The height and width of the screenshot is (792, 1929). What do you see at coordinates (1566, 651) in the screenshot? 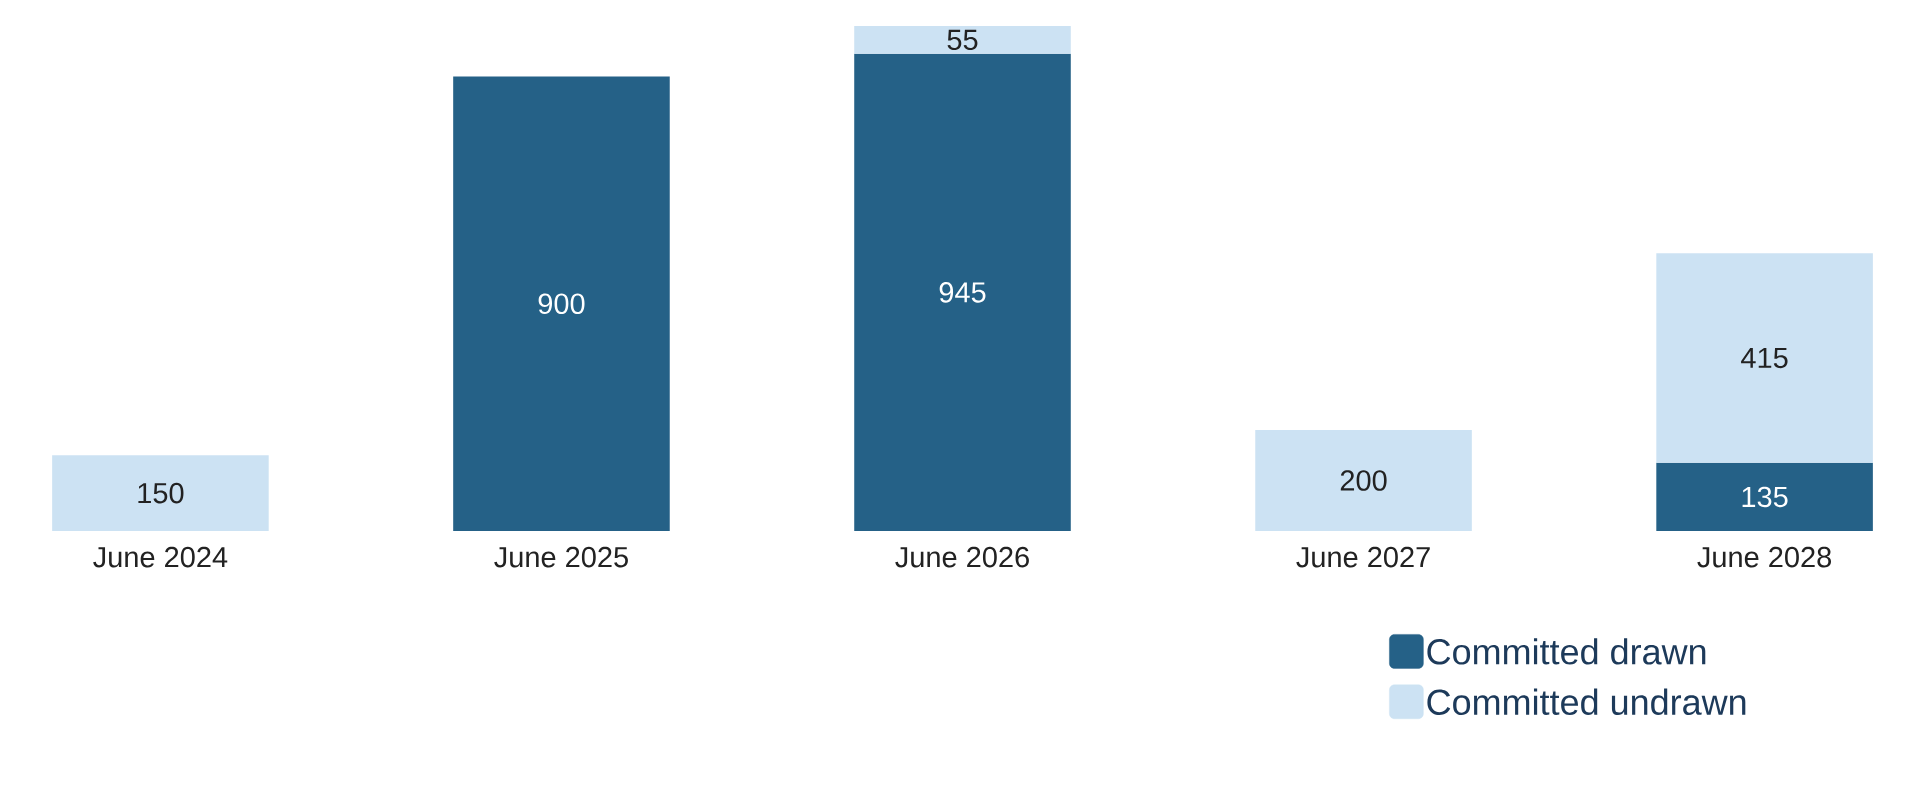
I see `legend-label: Committed drawn` at bounding box center [1566, 651].